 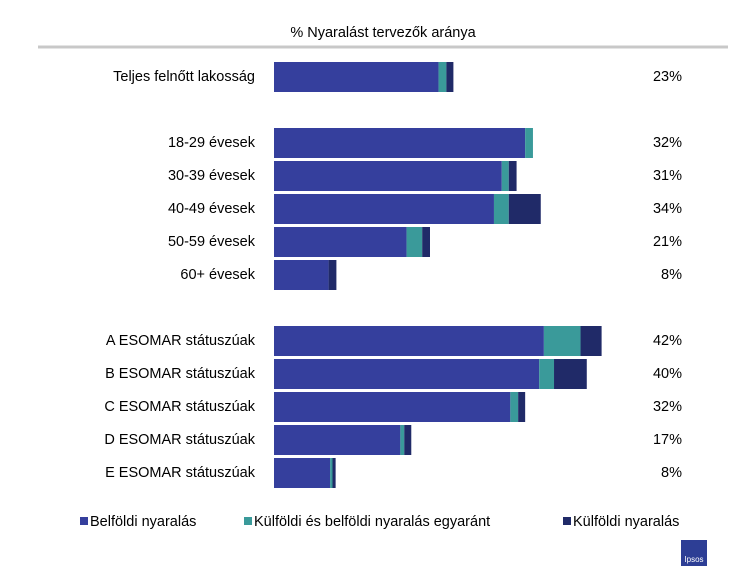 What do you see at coordinates (184, 77) in the screenshot?
I see `category-label: Teljes felnőtt lakosság` at bounding box center [184, 77].